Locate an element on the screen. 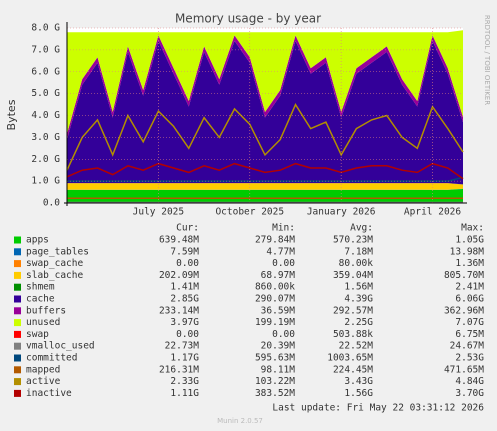 The width and height of the screenshot is (497, 431). y-tick-label: 2.0 G is located at coordinates (45, 159).